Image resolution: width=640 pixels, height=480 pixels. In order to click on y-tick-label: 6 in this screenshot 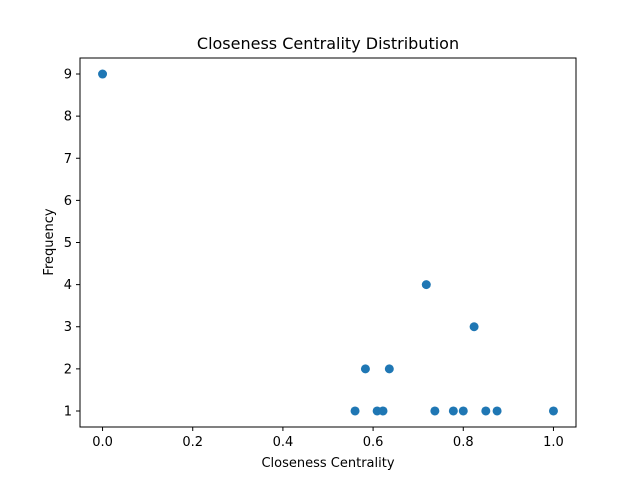, I will do `click(68, 201)`.